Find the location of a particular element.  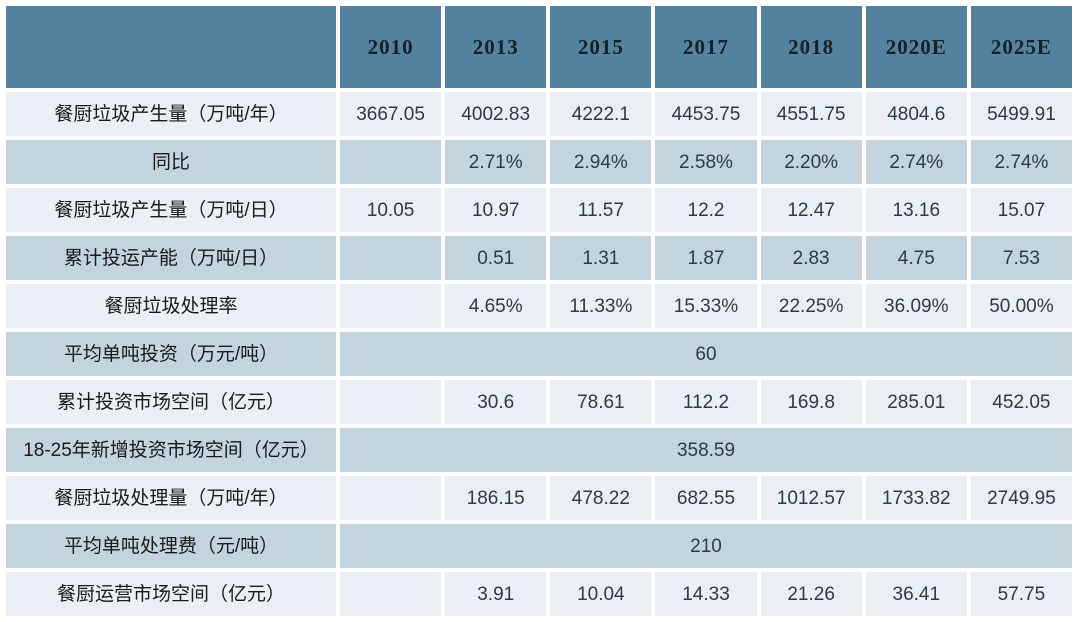

row-label: 餐厨运营市场空间（亿元） is located at coordinates (171, 594).